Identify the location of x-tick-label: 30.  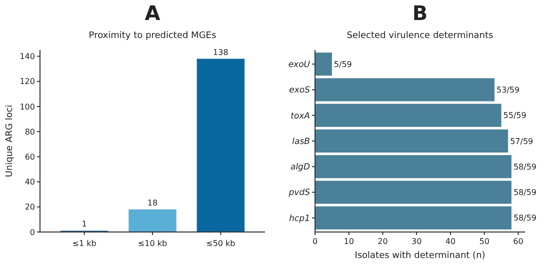
(417, 241).